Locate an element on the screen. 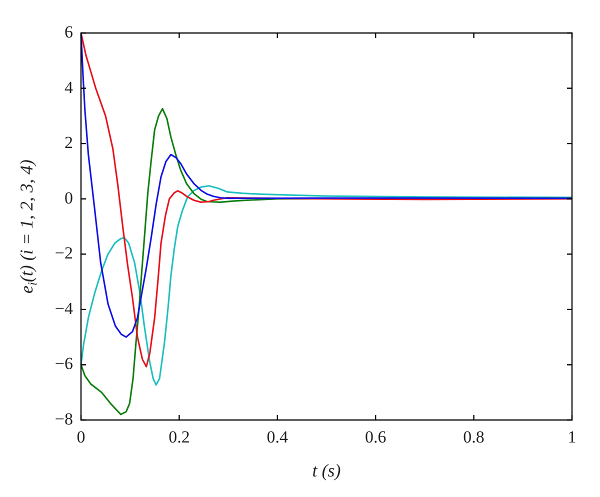  x-tick-label: 1 is located at coordinates (572, 437).